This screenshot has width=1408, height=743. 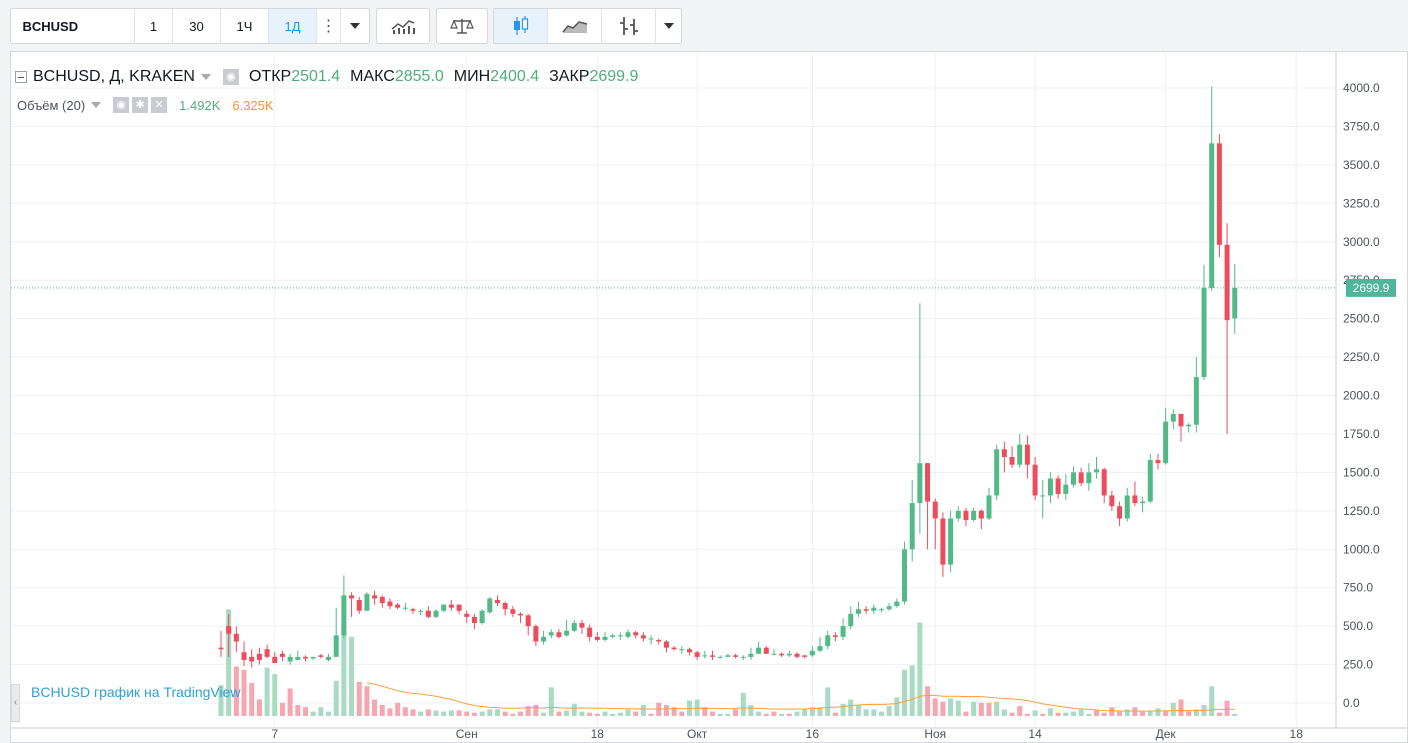 I want to click on compare-button, so click(x=462, y=26).